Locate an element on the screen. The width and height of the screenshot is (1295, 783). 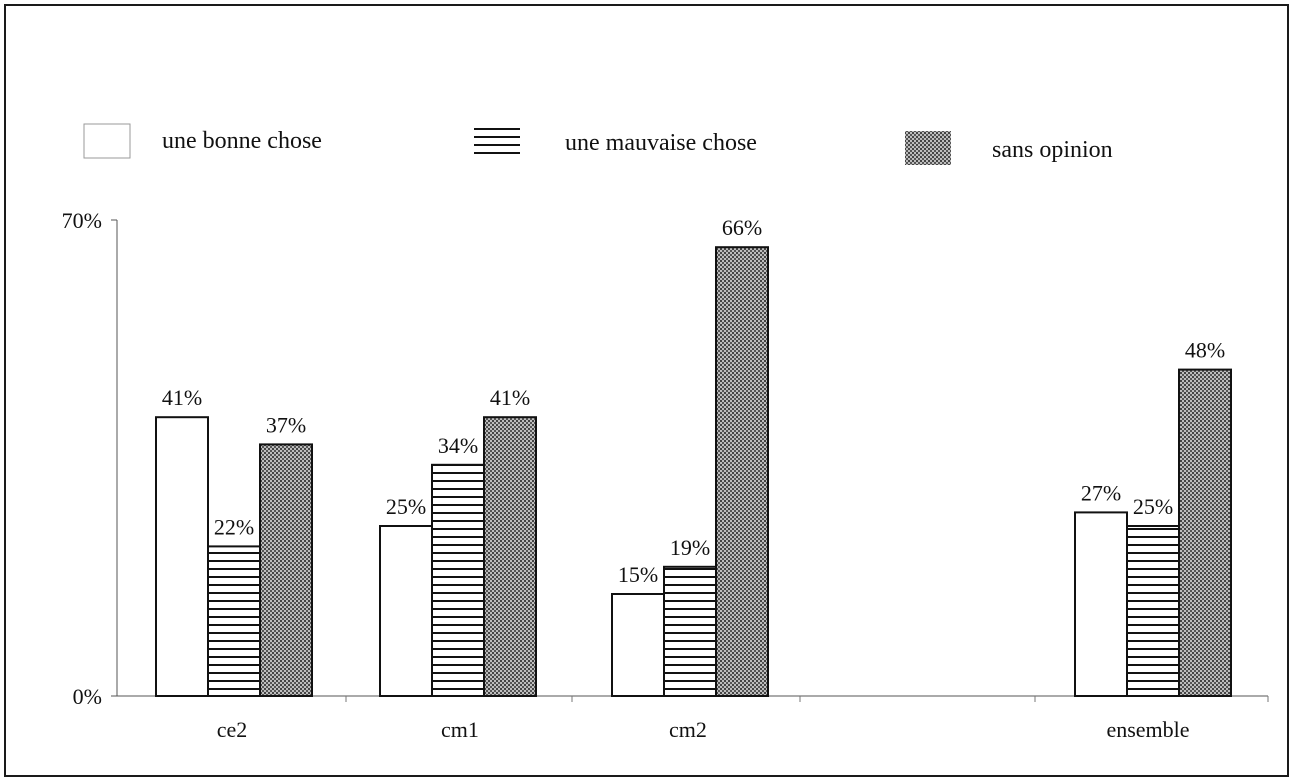
data-label-ensemble-une-bonne-chose: 27% is located at coordinates (1101, 492).